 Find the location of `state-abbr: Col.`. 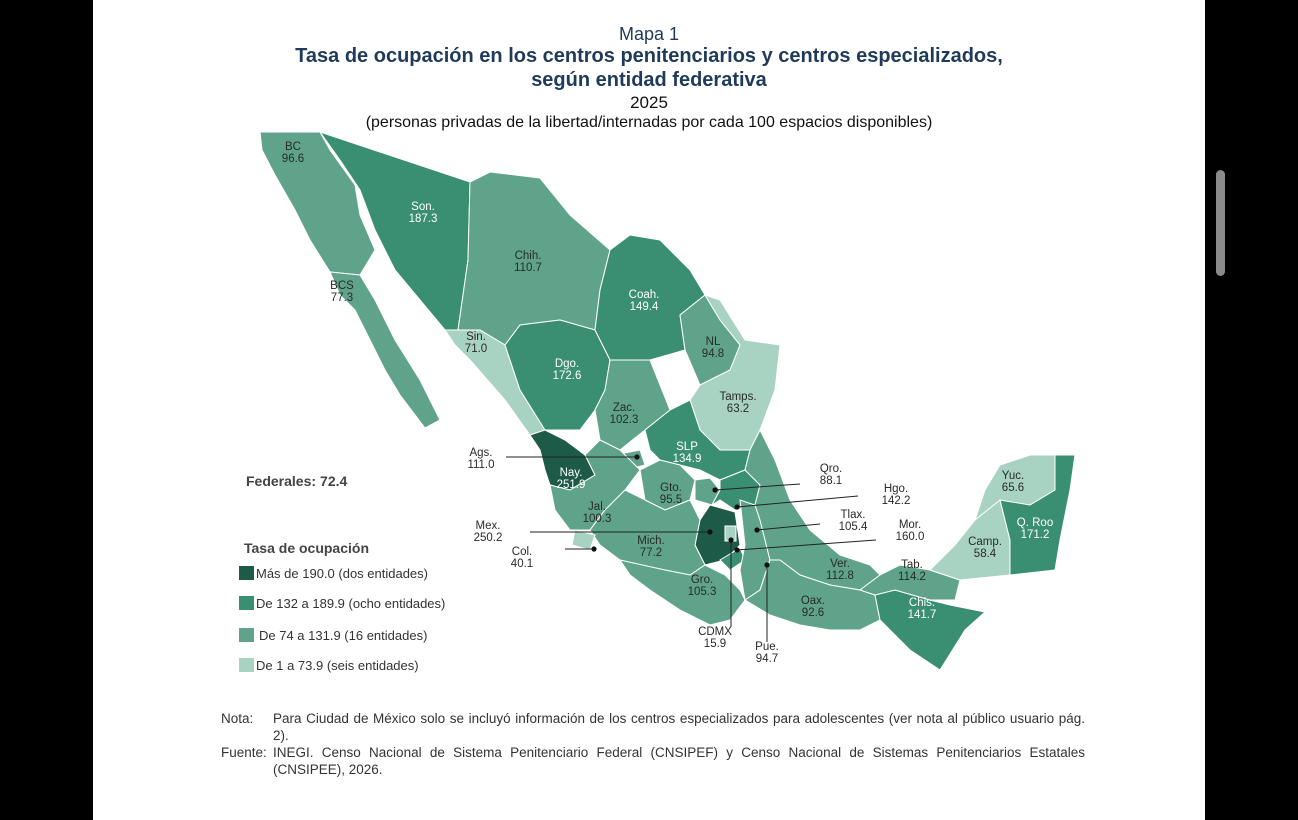

state-abbr: Col. is located at coordinates (522, 552).